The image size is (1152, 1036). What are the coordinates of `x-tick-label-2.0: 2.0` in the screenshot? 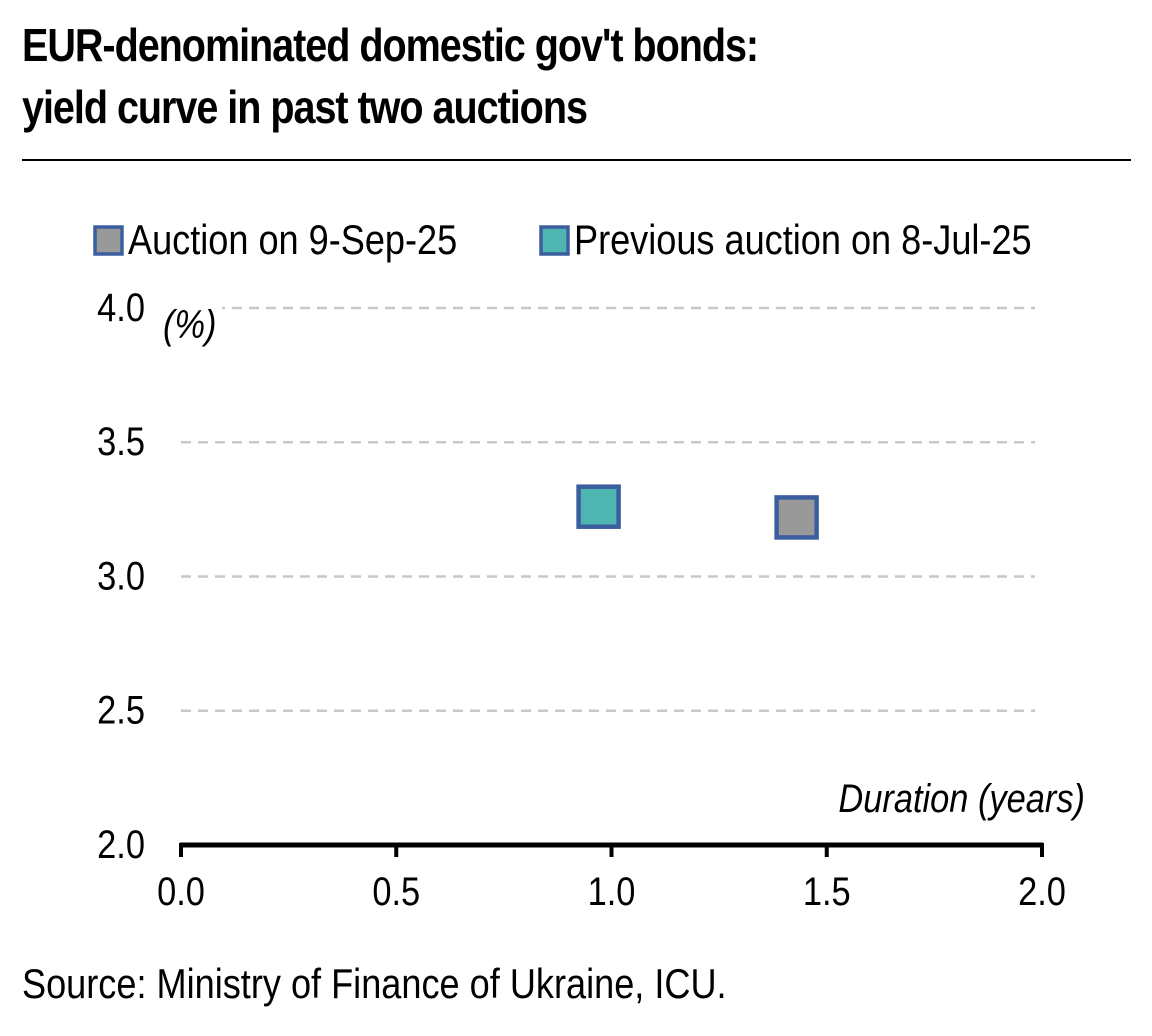 It's located at (1042, 891).